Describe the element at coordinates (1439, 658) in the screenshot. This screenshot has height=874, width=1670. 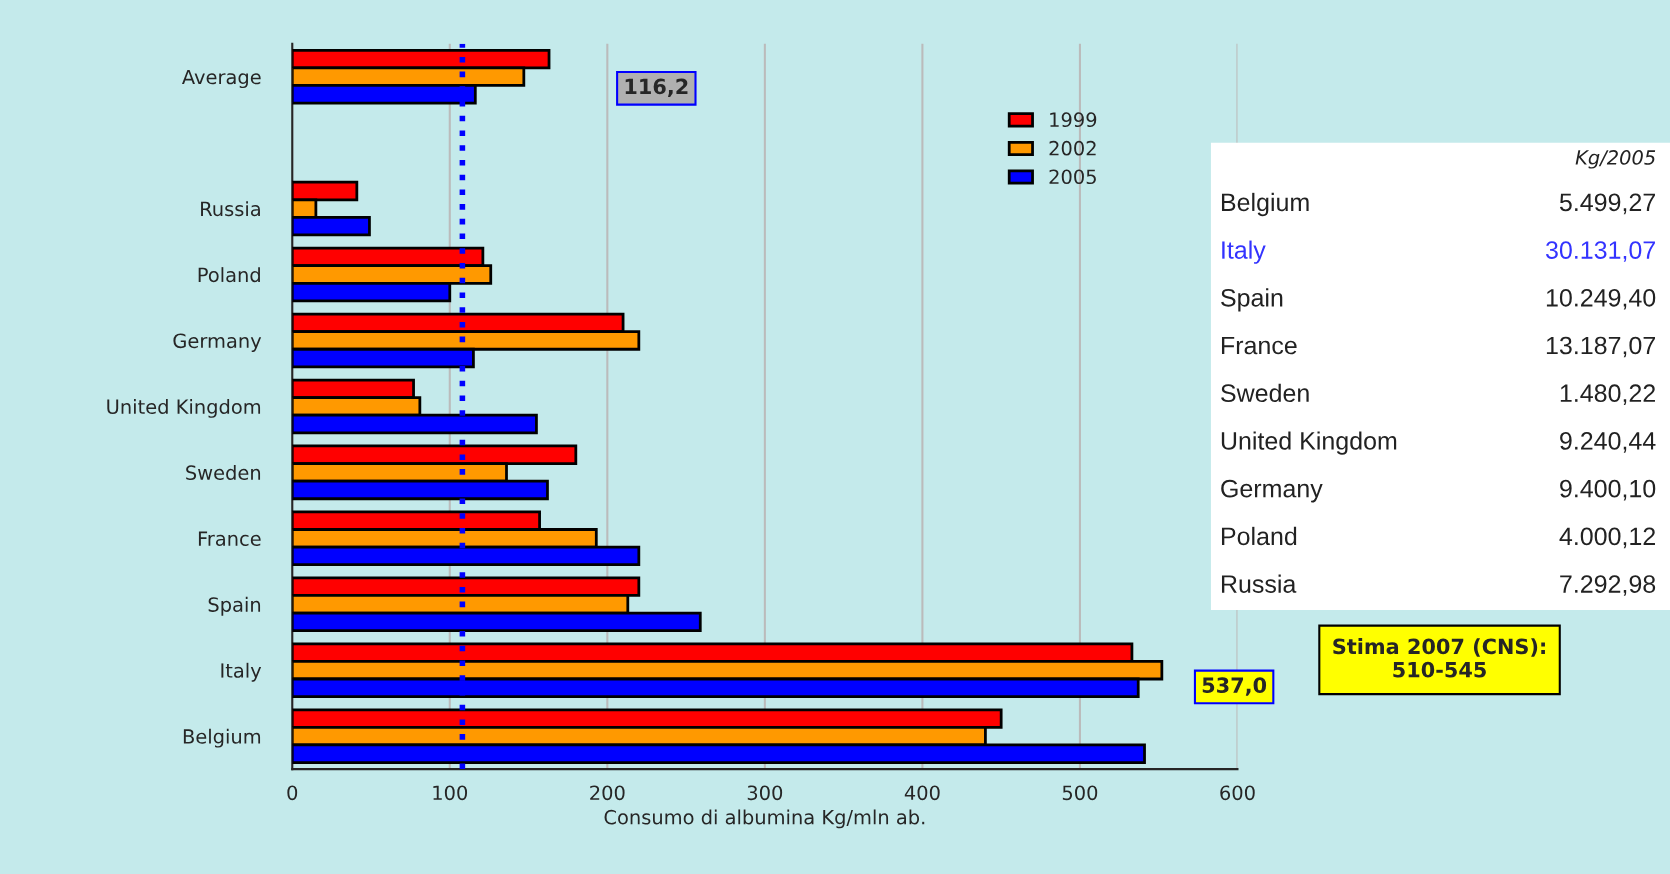
I see `text: Stima 2007 (CNS): 510-545` at that location.